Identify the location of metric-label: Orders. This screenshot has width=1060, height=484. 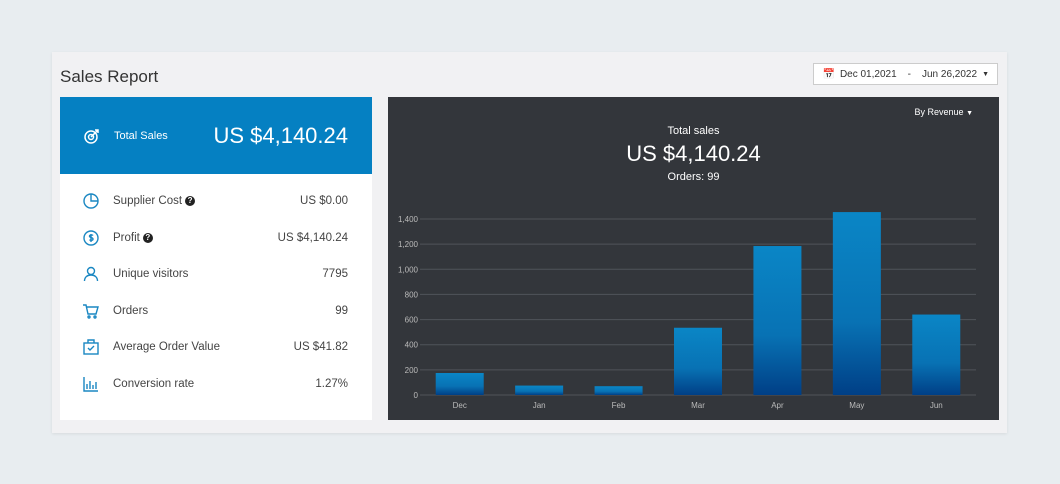
(224, 311).